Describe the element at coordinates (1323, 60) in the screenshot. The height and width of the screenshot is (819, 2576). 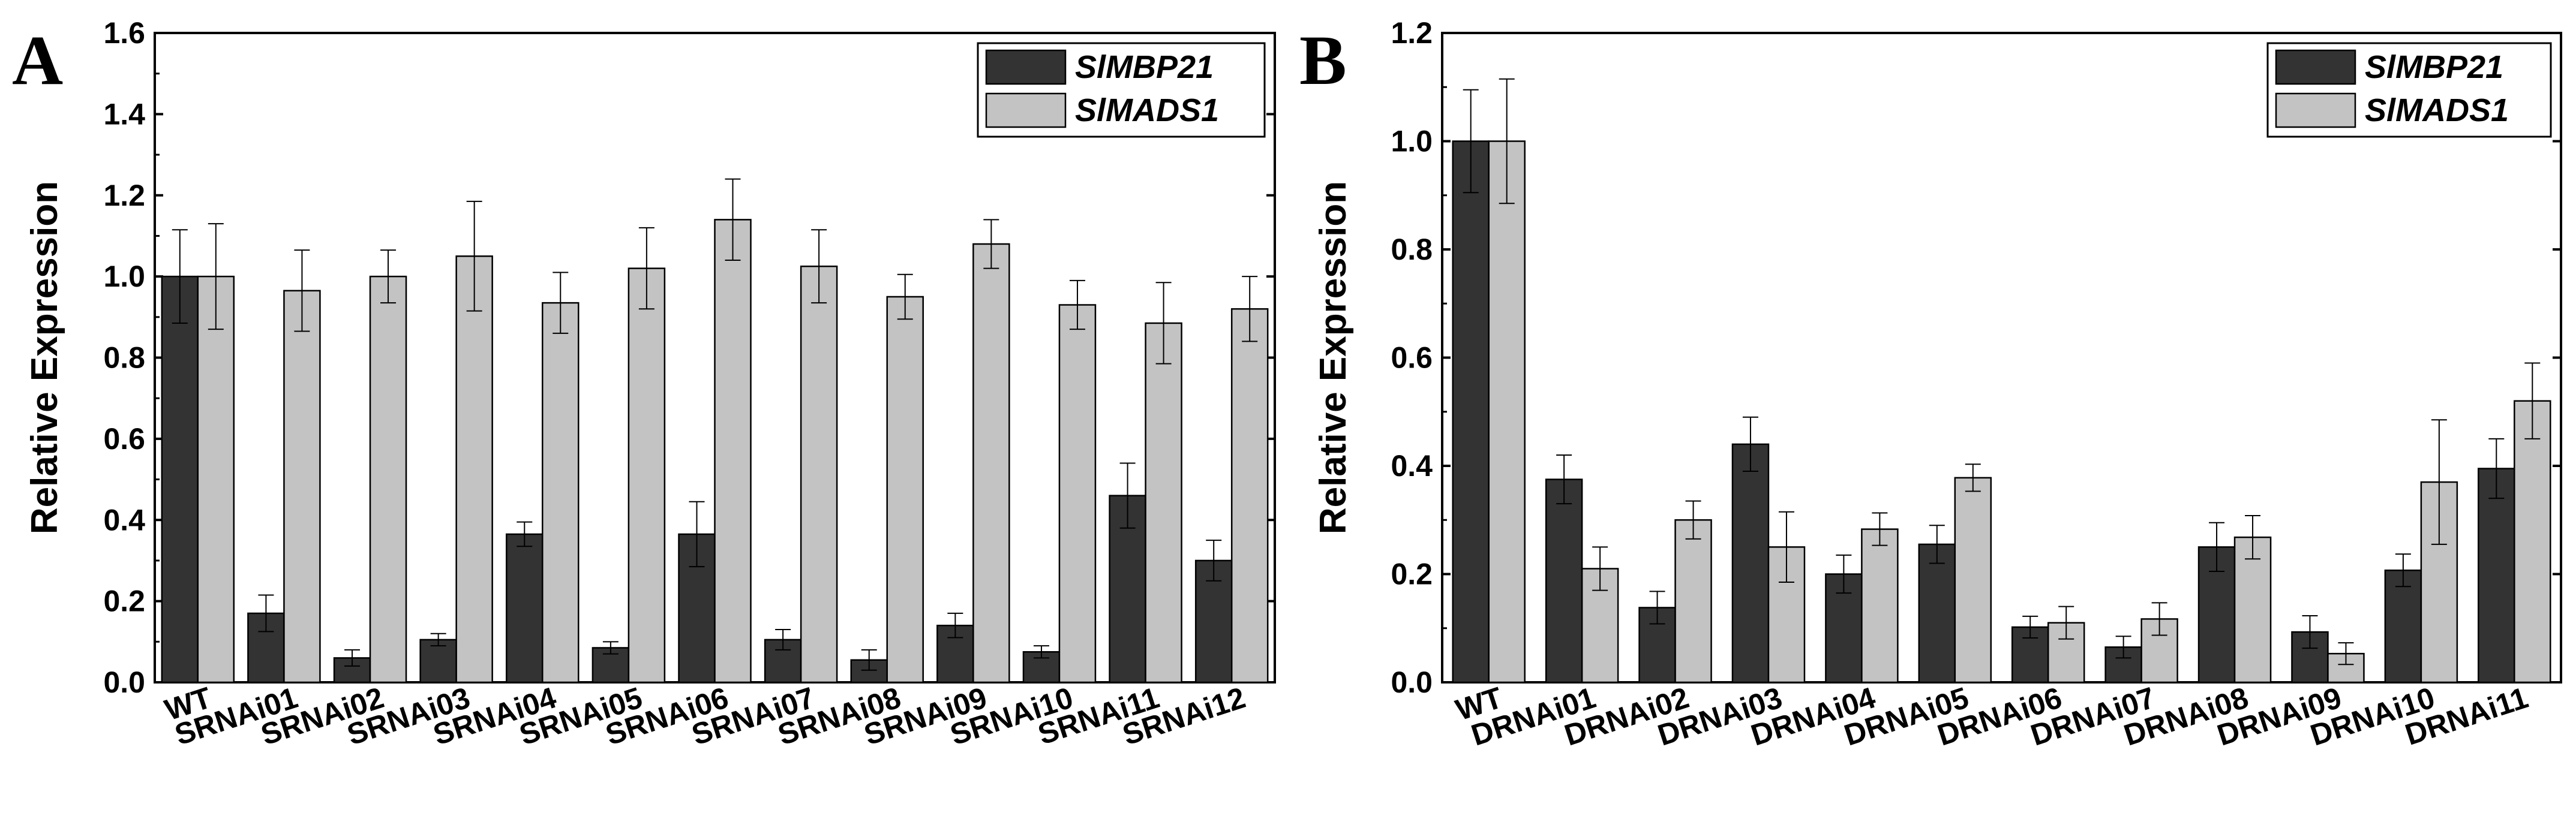
I see `panel-label: B` at that location.